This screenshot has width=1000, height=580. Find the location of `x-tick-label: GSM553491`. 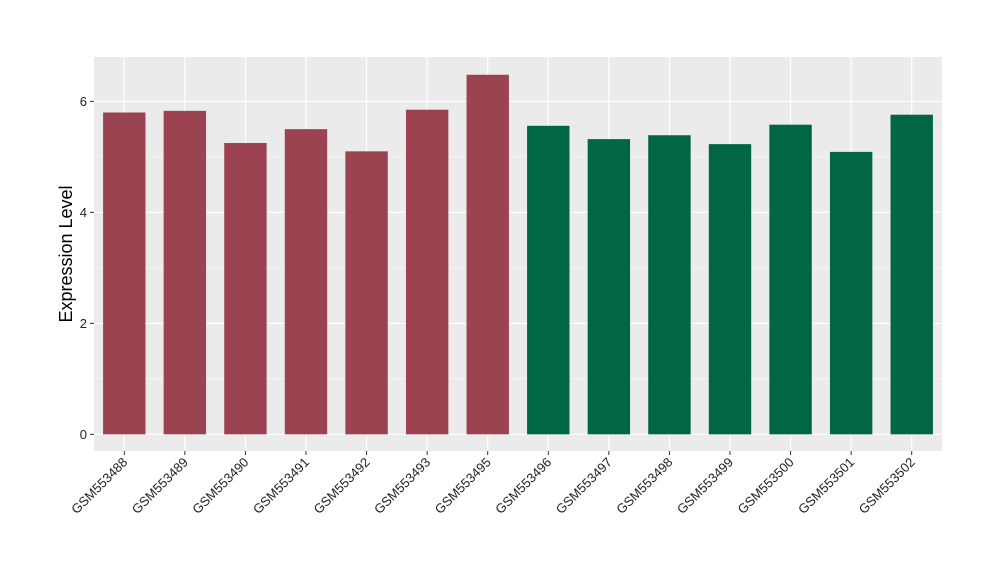

x-tick-label: GSM553491 is located at coordinates (281, 486).